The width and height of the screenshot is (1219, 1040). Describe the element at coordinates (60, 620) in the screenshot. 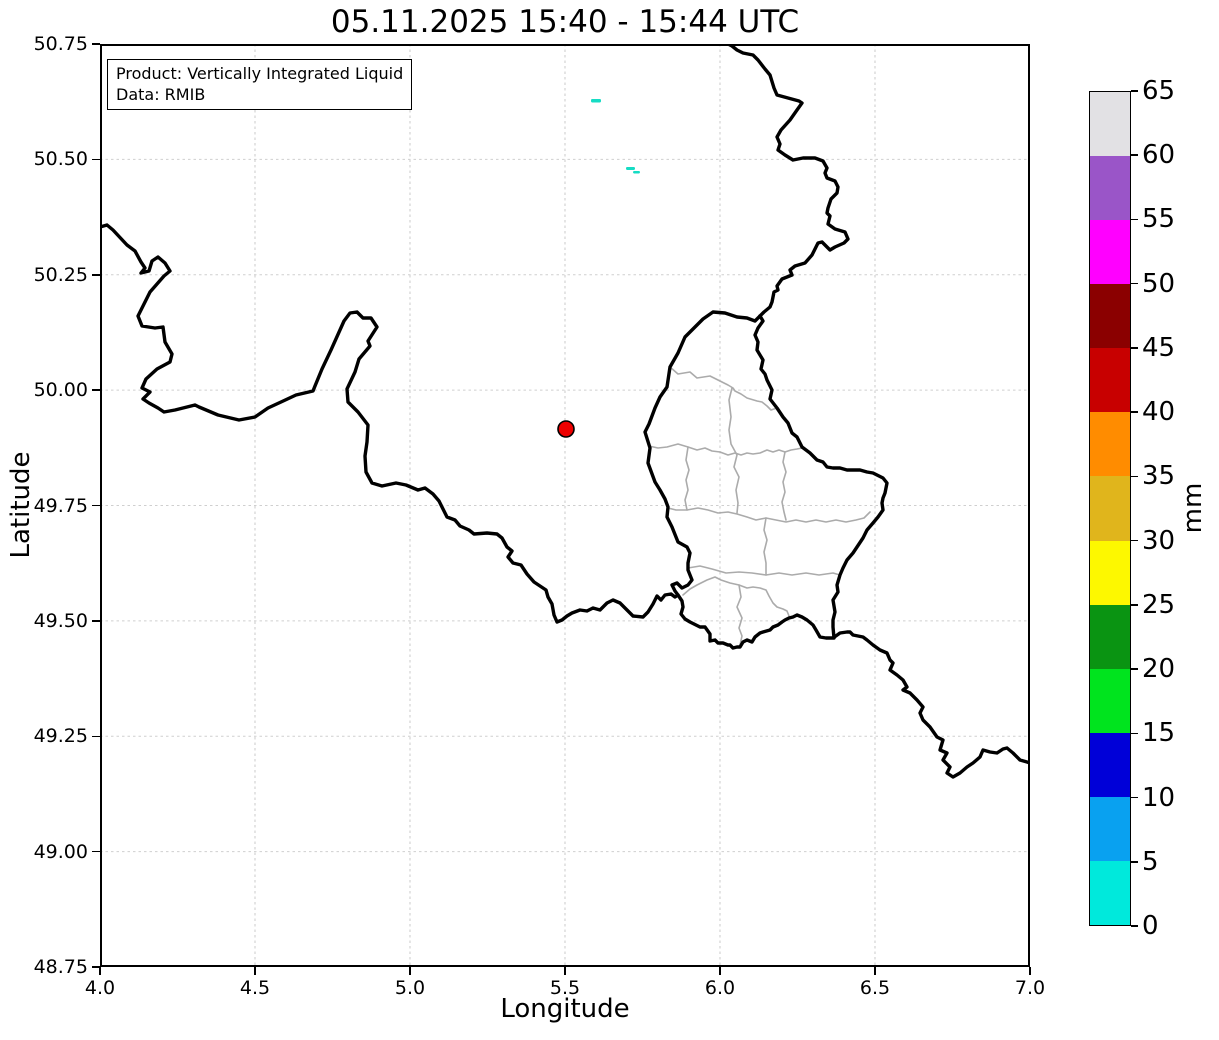

I see `y-tick-label: 49.50` at that location.